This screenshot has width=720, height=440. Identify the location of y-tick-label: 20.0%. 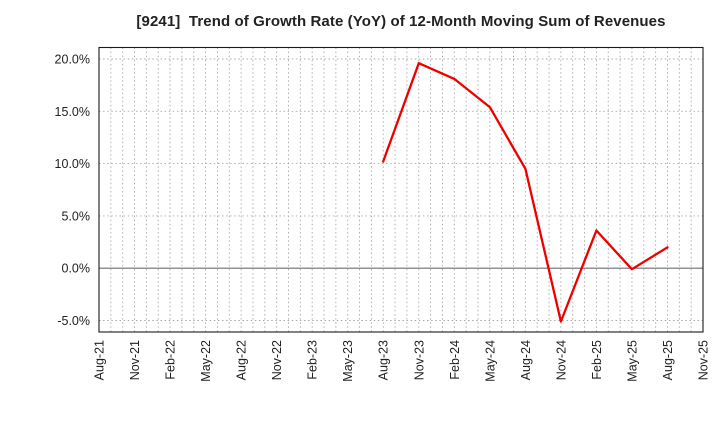
(72, 60).